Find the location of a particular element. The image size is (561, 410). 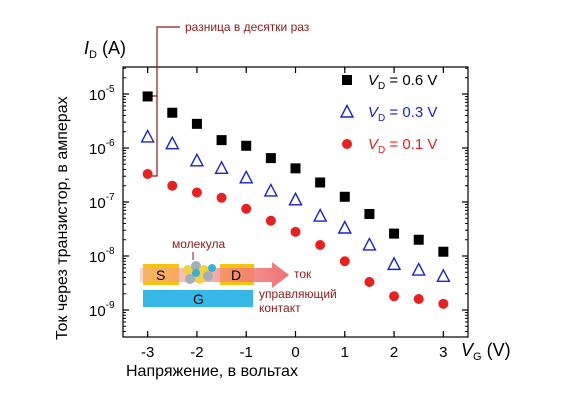

current-label: ток is located at coordinates (303, 274).